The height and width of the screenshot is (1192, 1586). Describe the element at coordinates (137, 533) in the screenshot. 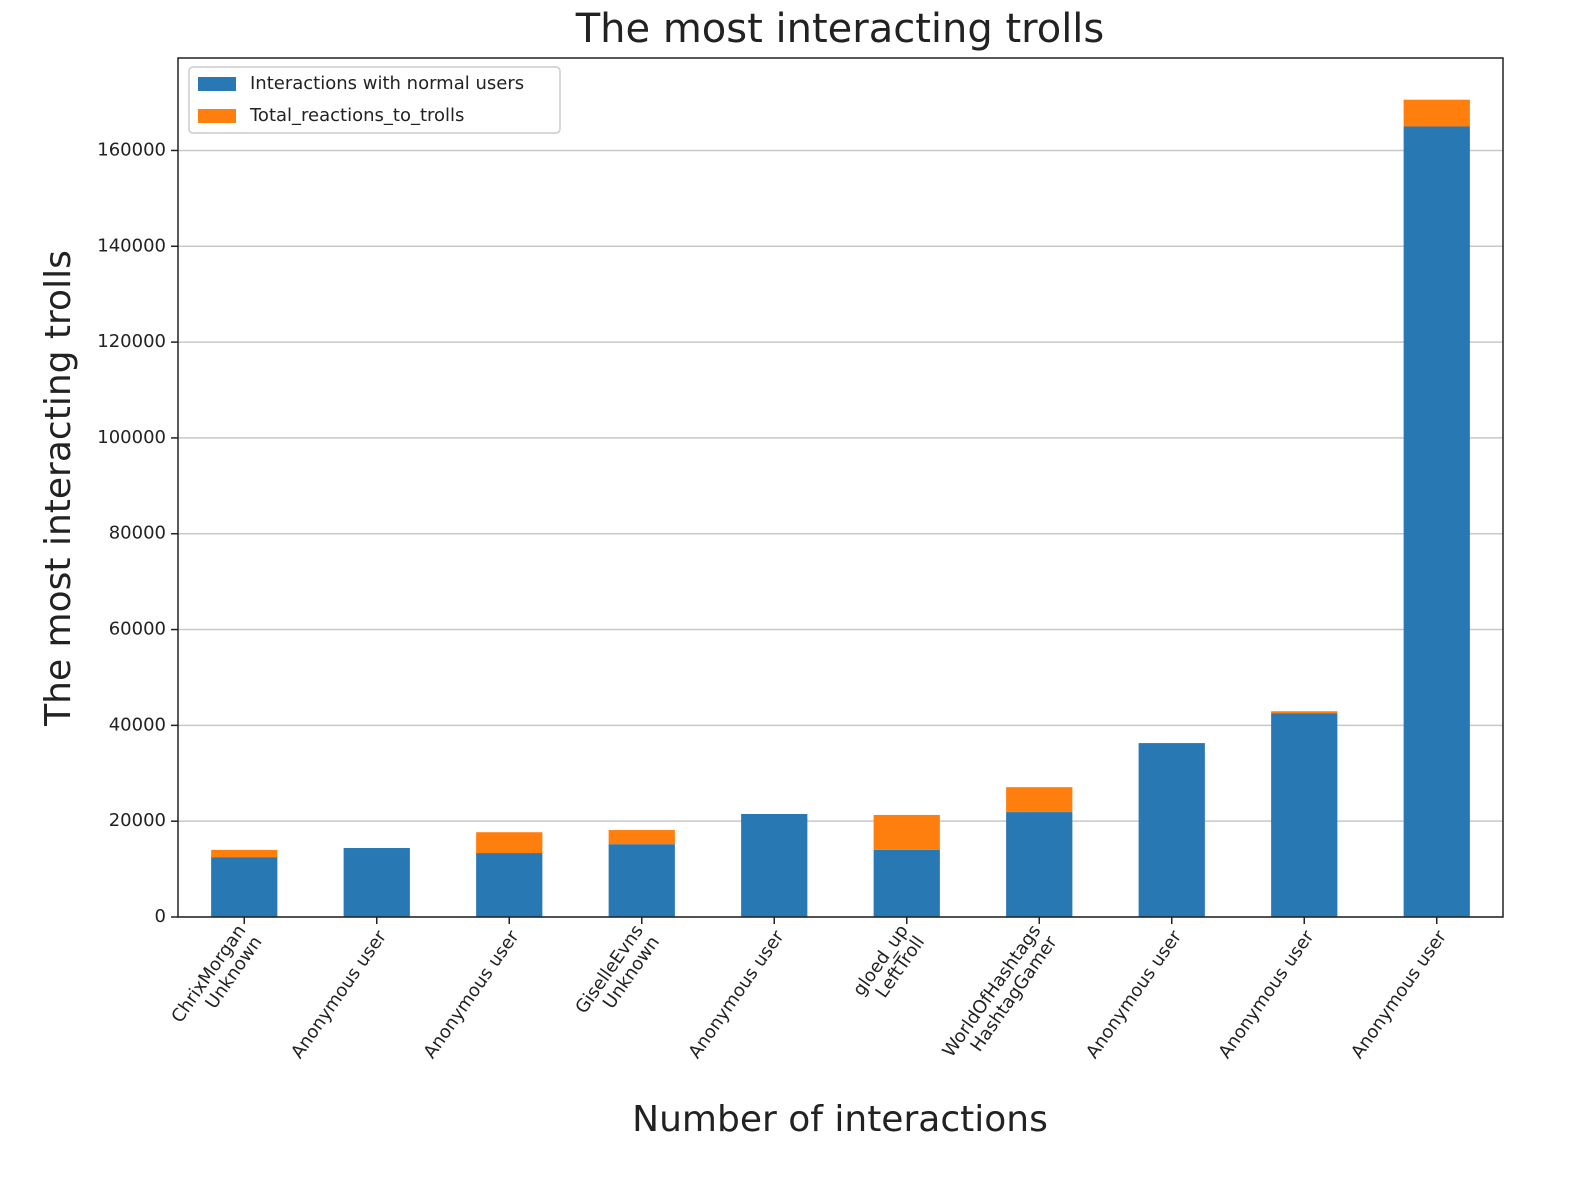

I see `y-tick-label: 80000` at that location.